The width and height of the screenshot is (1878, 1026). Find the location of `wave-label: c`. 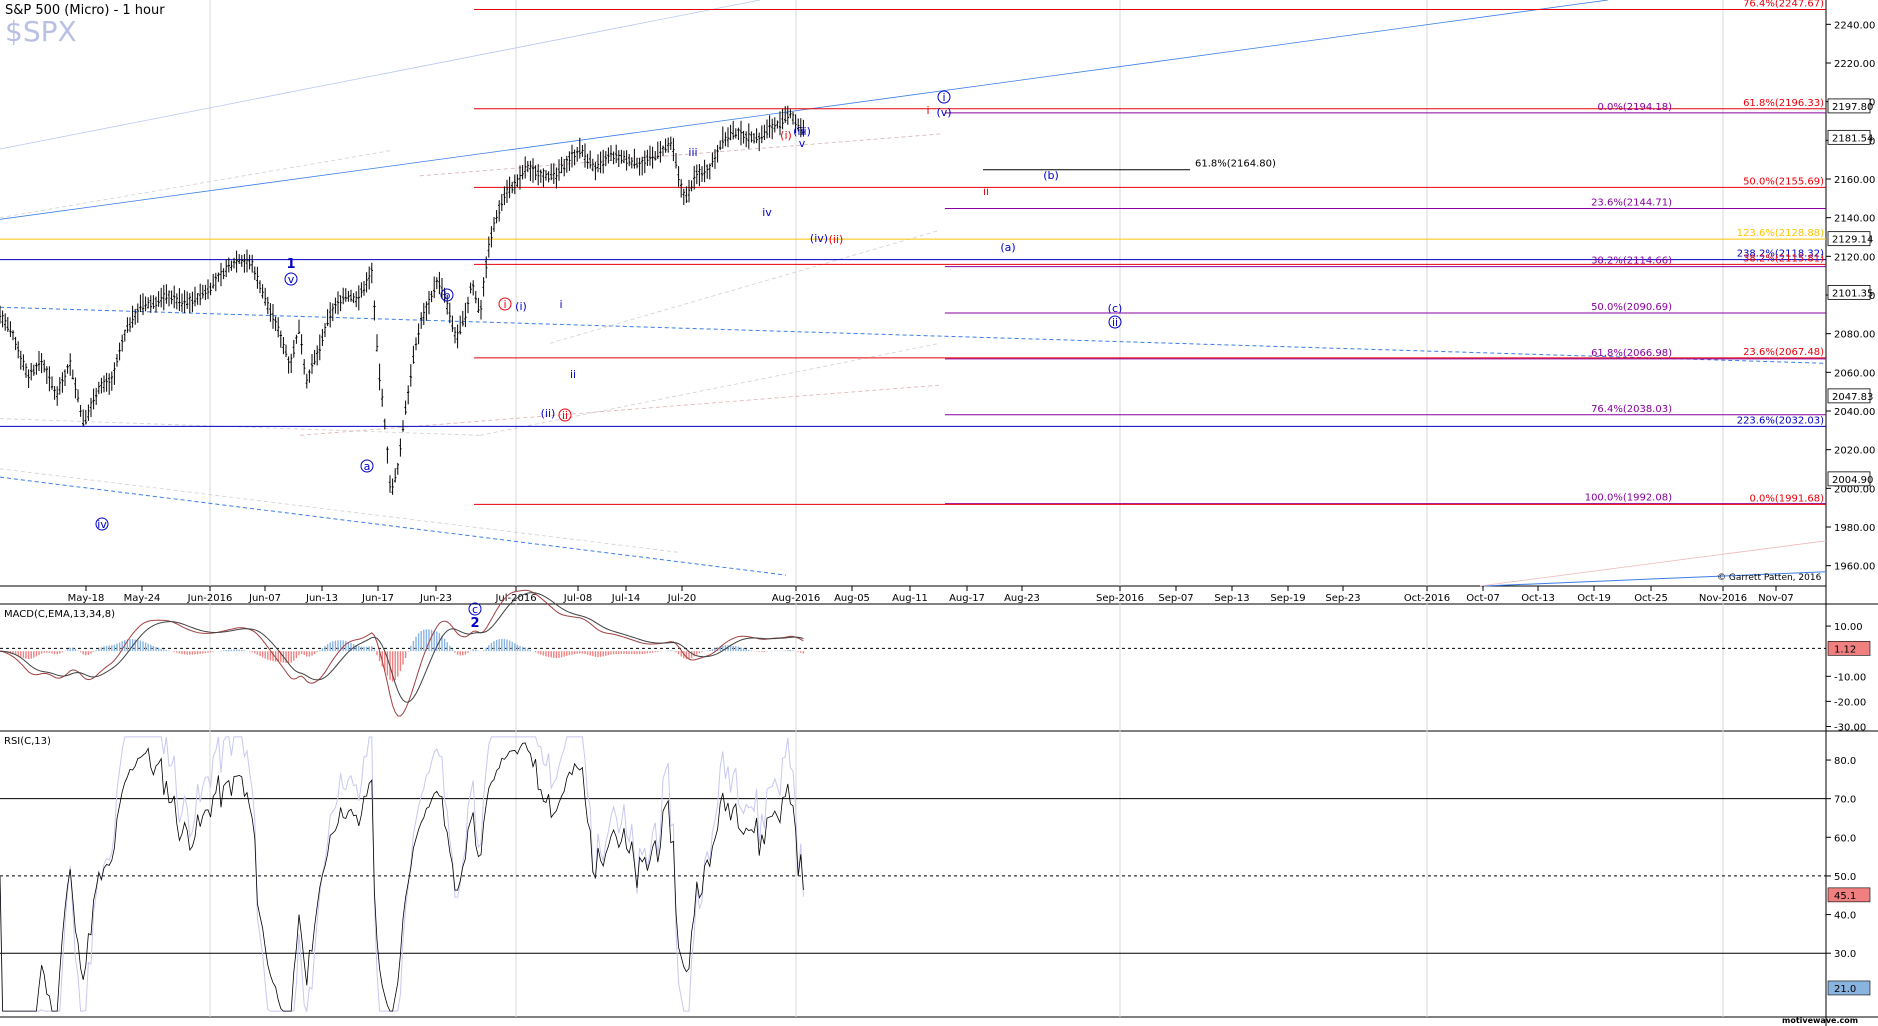

wave-label: c is located at coordinates (475, 609).